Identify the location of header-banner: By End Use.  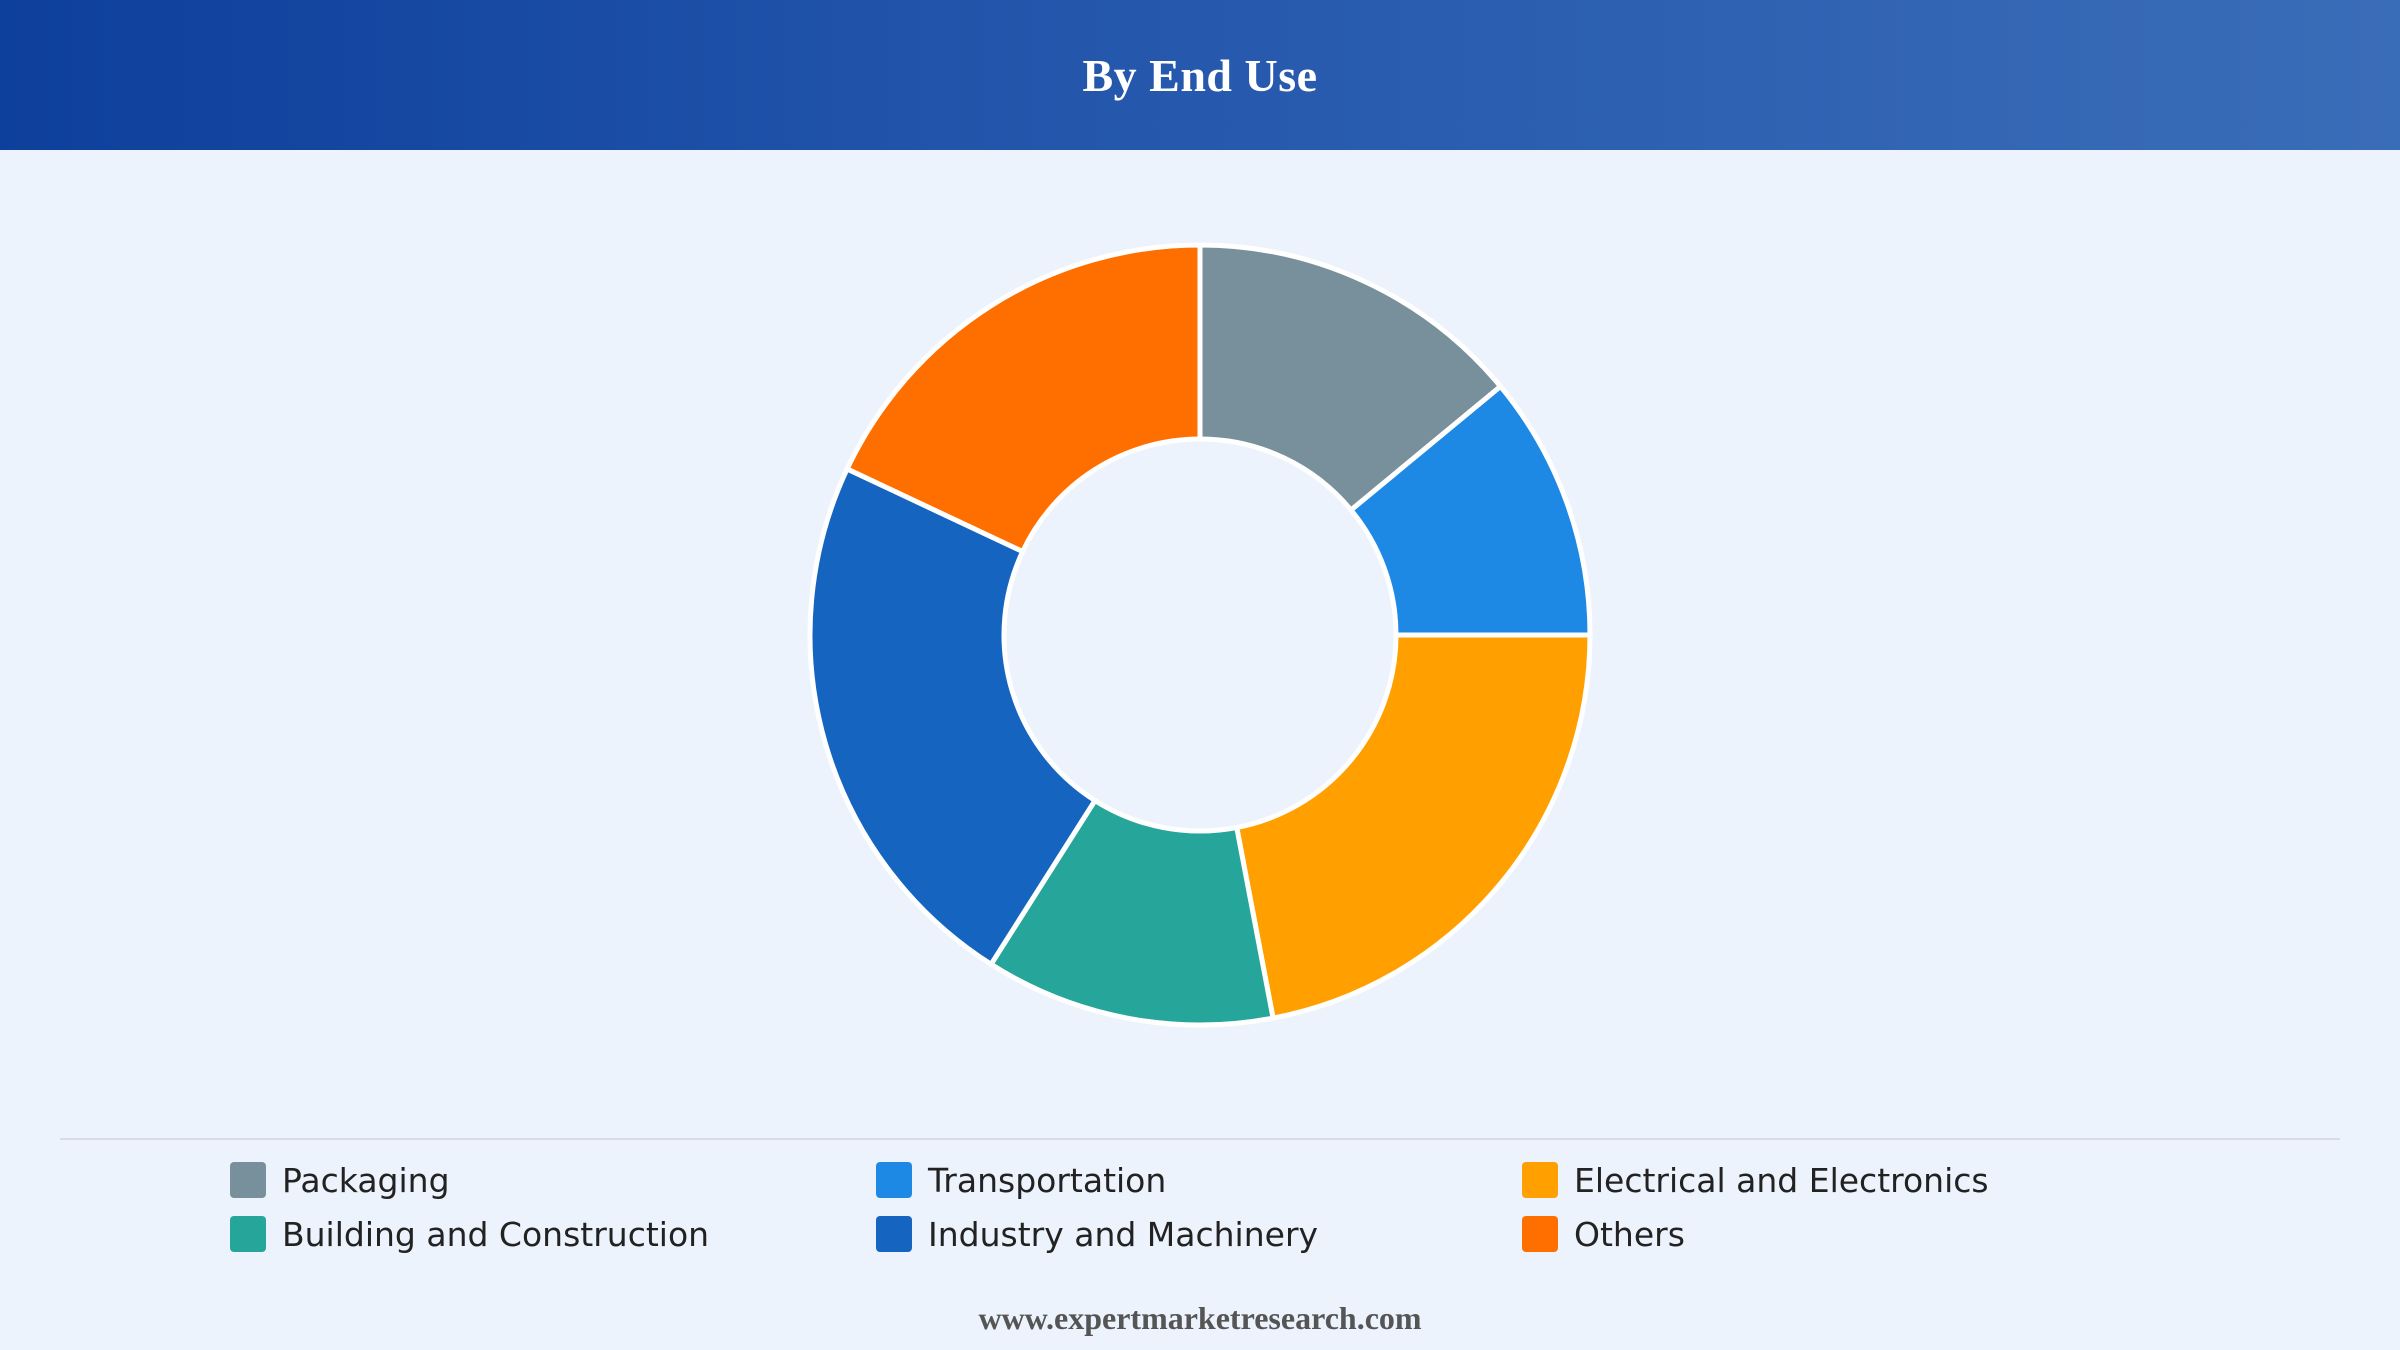
(1200, 75).